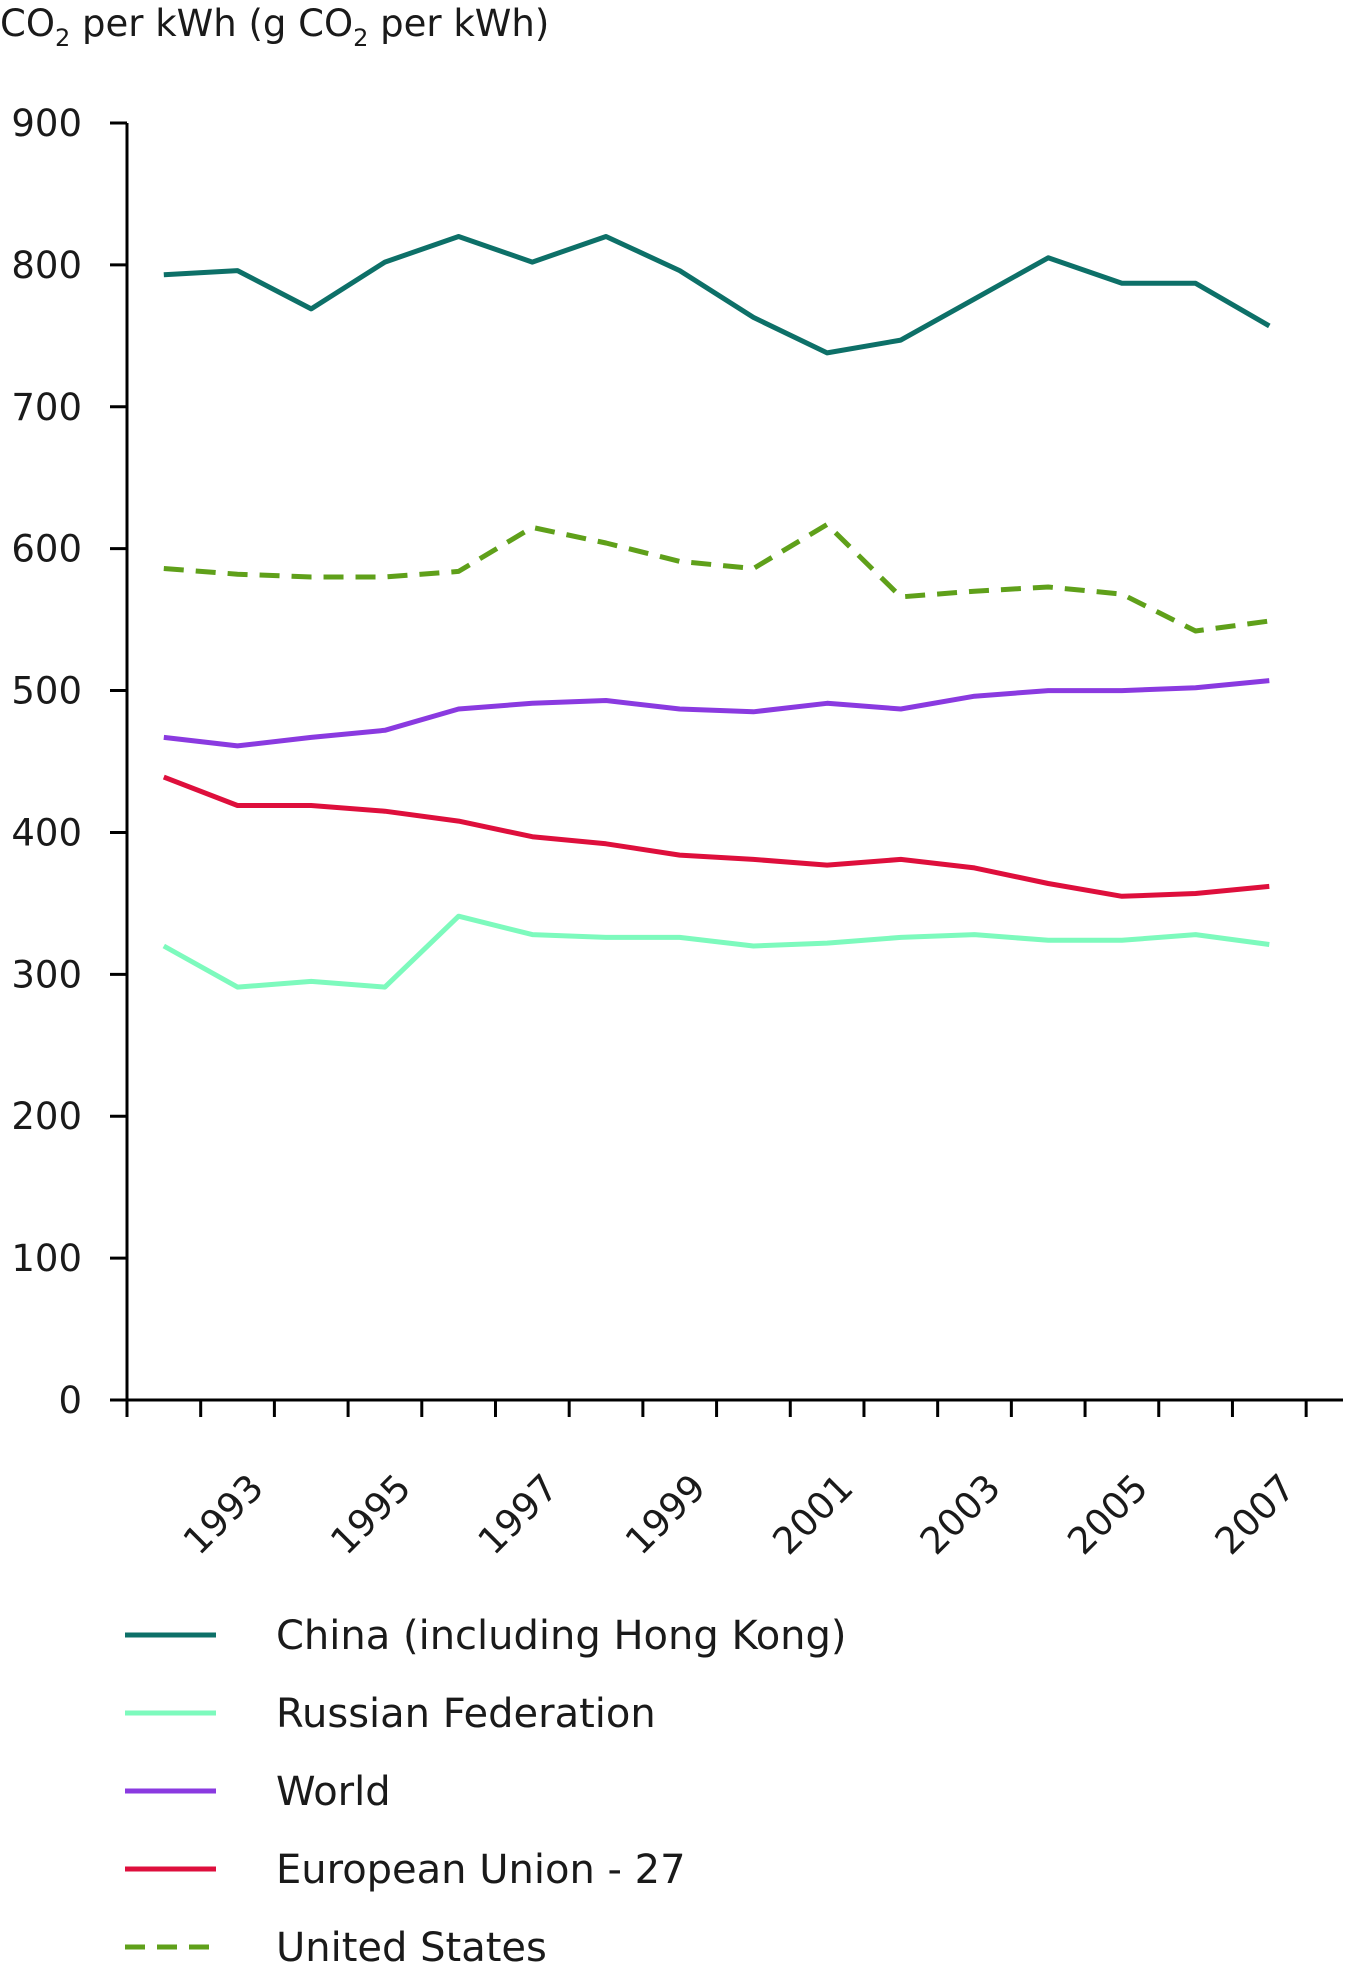  I want to click on y-tick-label: 200, so click(46, 1116).